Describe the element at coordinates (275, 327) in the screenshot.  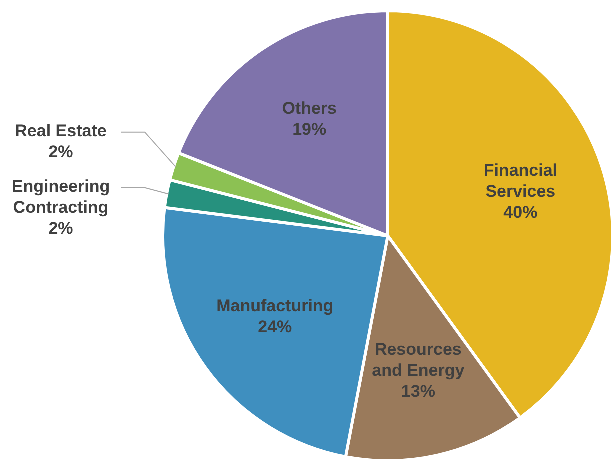
I see `data-label: 24%` at that location.